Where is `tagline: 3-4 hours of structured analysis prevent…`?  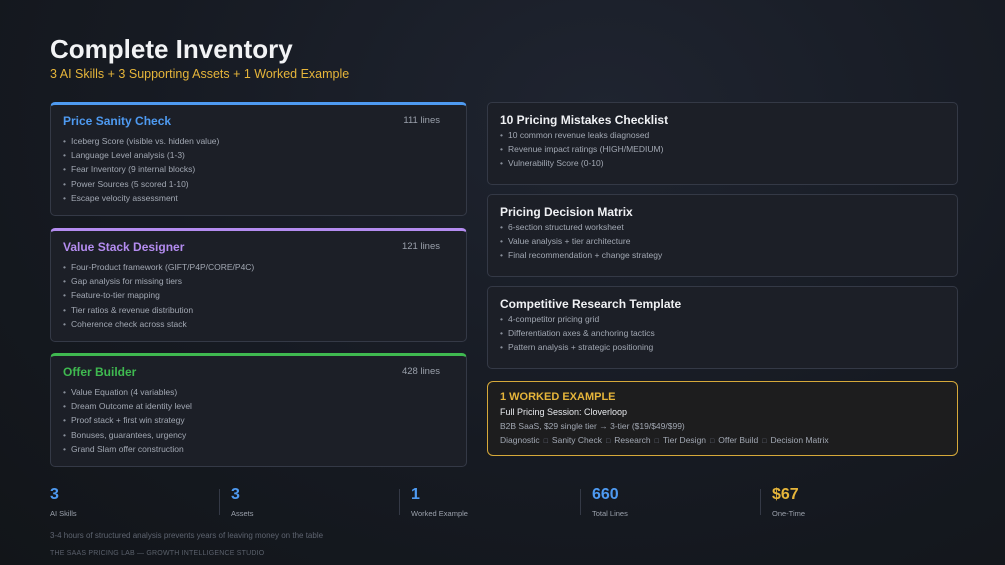 tagline: 3-4 hours of structured analysis prevent… is located at coordinates (187, 535).